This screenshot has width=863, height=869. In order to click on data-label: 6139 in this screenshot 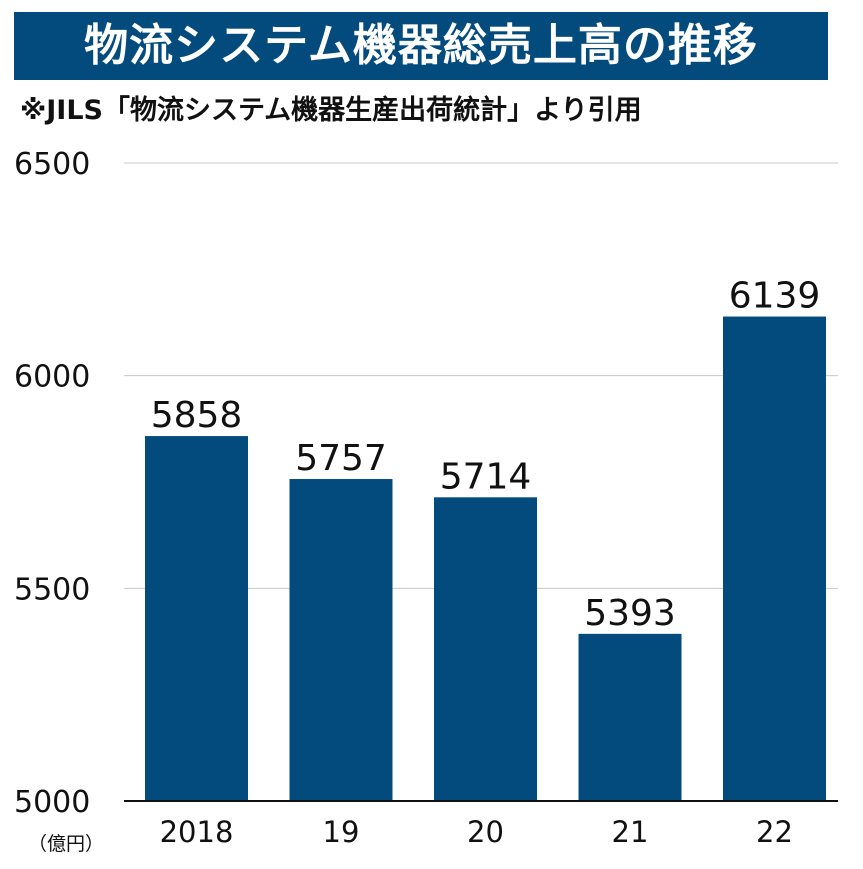, I will do `click(775, 296)`.